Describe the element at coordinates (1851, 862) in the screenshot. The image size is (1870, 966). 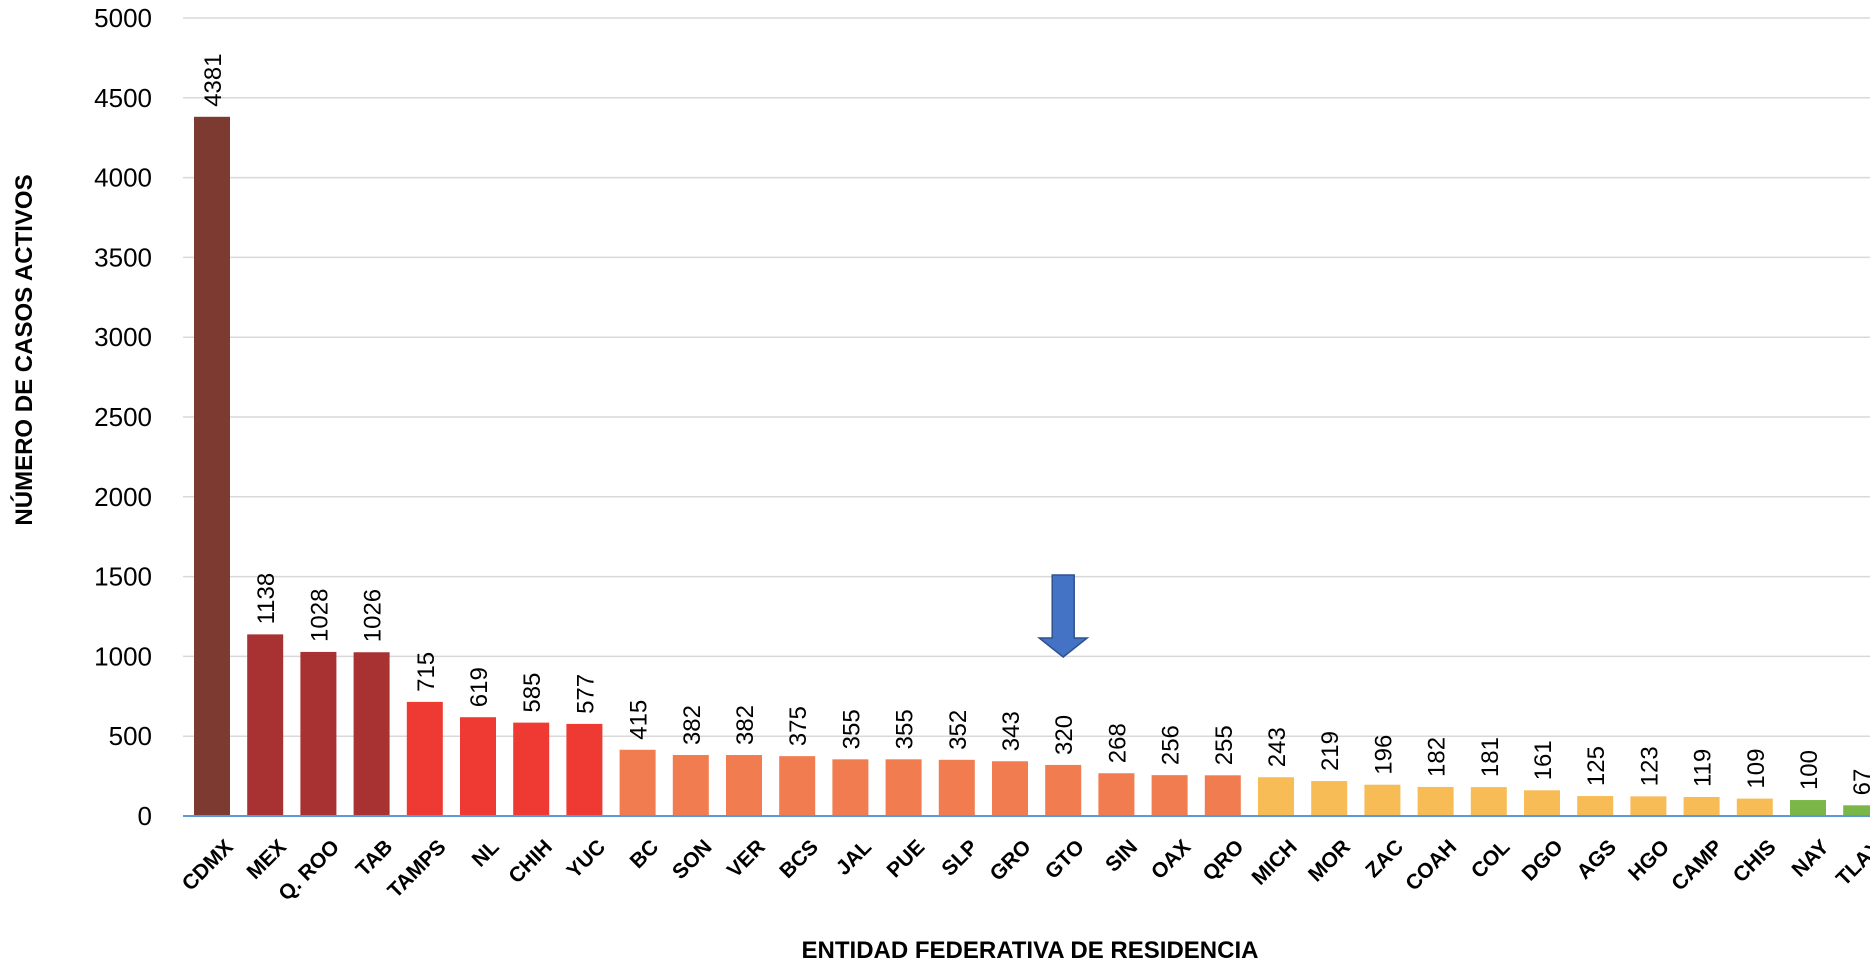
I see `category-label: TLAX` at that location.